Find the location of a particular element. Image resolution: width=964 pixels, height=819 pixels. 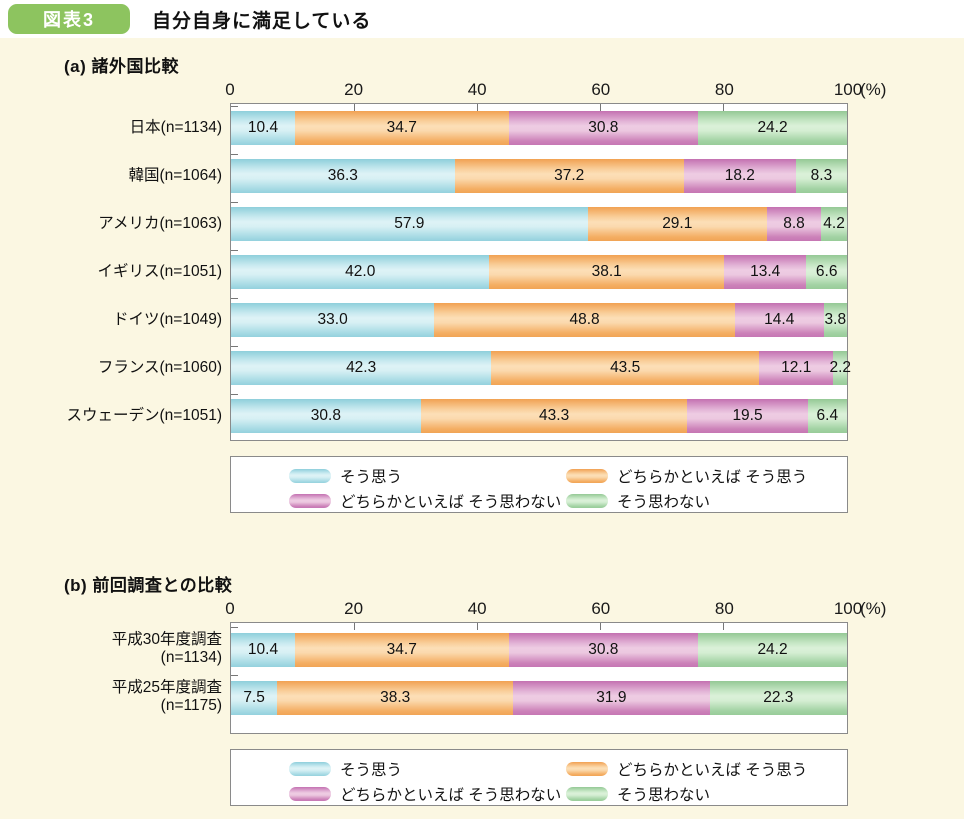

bar-row: 33.0 48.8 14.4 3.8 is located at coordinates (539, 320).